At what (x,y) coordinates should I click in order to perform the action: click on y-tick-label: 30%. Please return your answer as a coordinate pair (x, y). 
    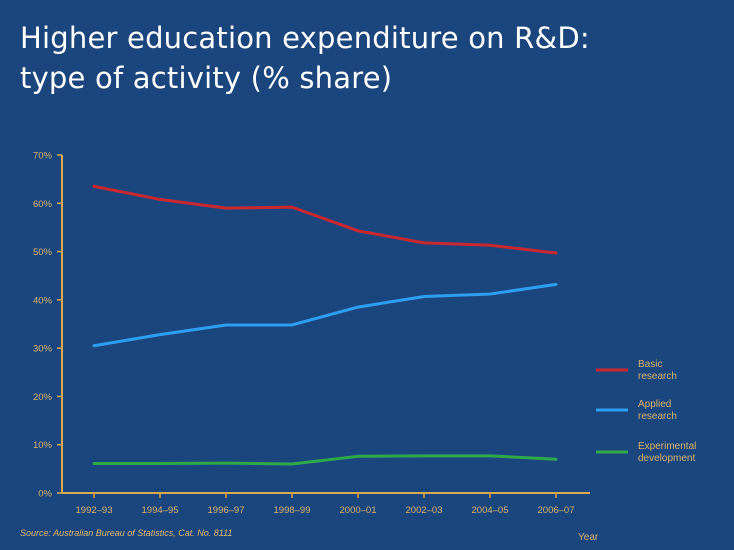
    Looking at the image, I should click on (43, 349).